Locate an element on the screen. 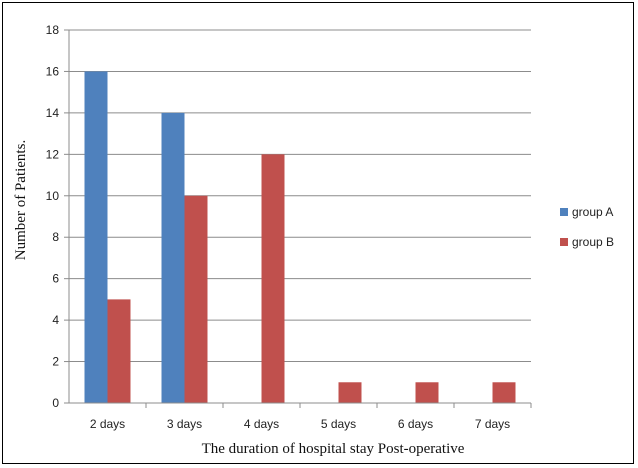 This screenshot has height=468, width=638. bar-group-b-6-days is located at coordinates (427, 392).